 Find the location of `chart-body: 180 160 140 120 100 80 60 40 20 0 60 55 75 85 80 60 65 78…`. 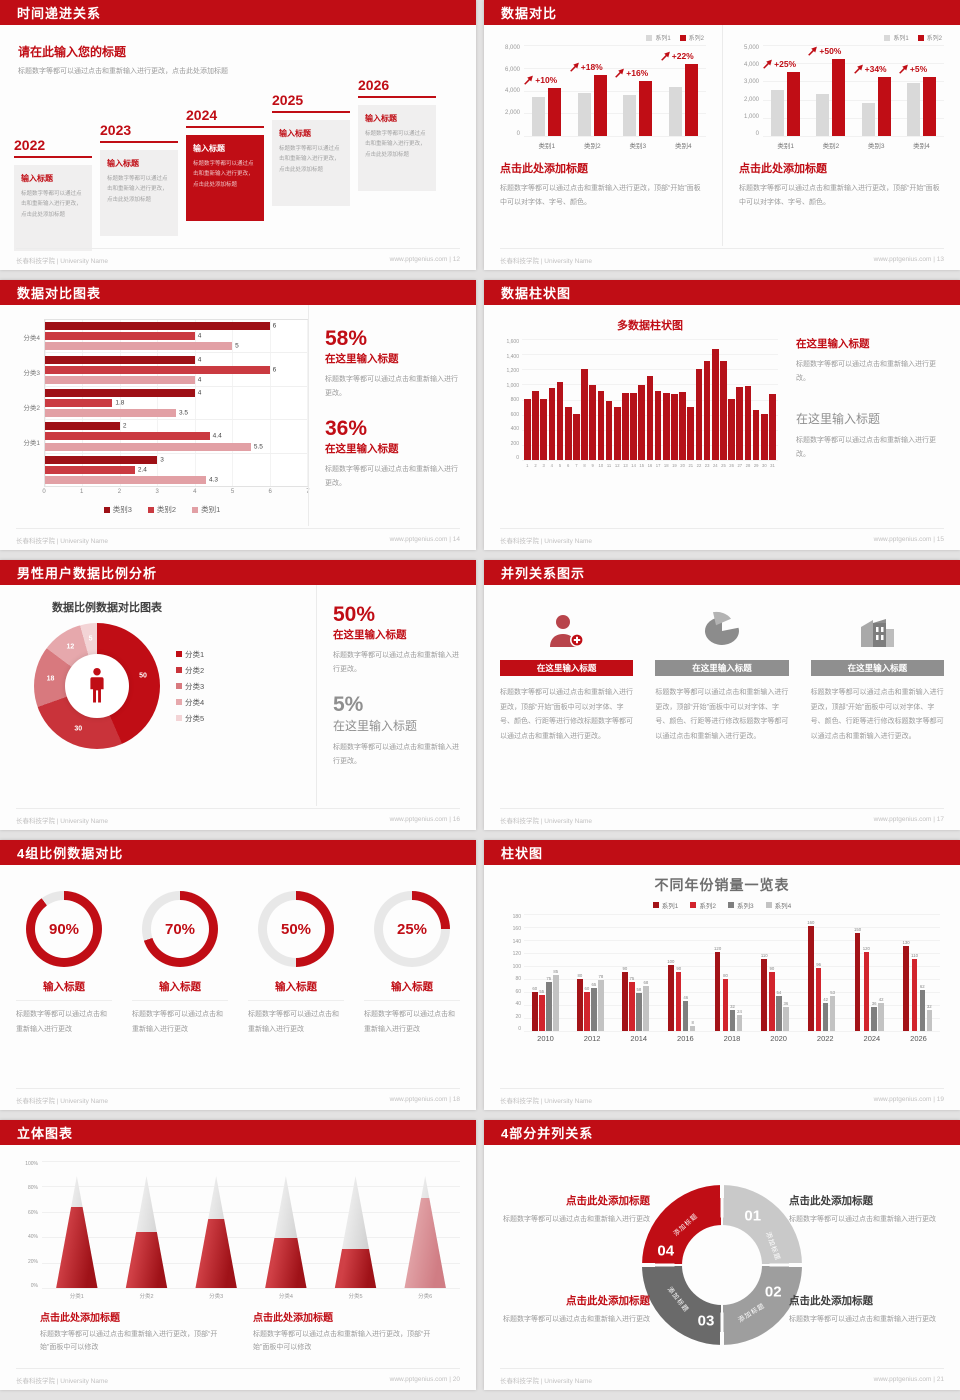

chart-body: 180 160 140 120 100 80 60 40 20 0 60 55 75 85 80 60 65 78… is located at coordinates (722, 978).